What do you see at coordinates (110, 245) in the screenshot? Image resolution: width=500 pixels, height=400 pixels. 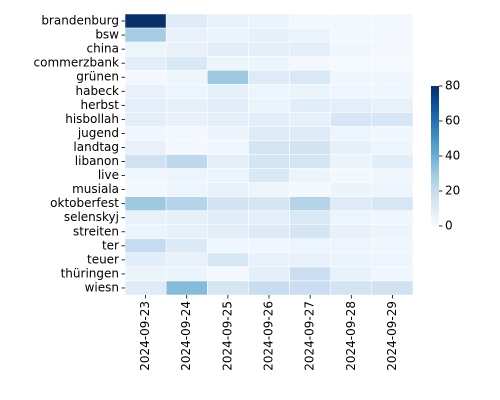 I see `y-tick-label: ter` at bounding box center [110, 245].